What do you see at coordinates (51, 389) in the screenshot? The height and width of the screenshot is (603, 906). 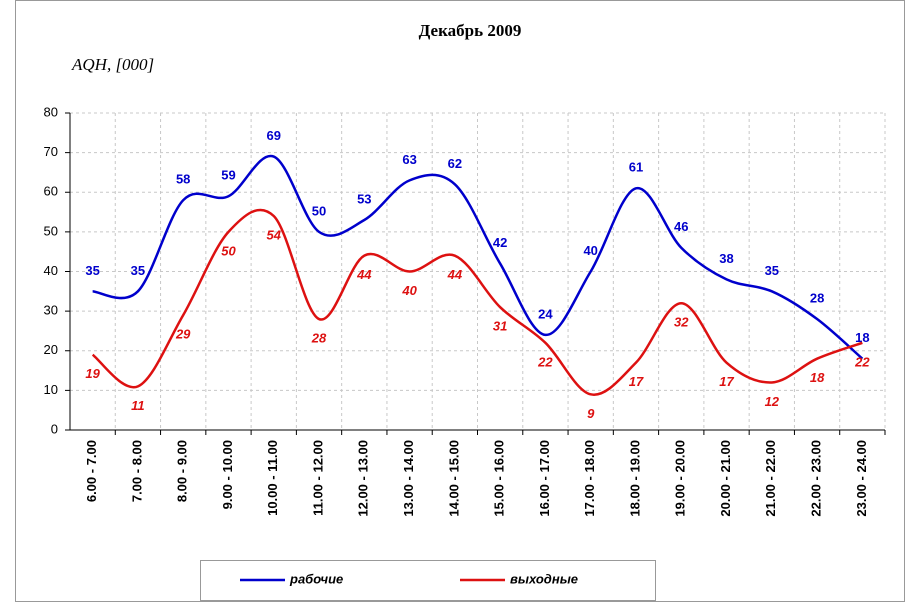 I see `y-tick-label: 10` at bounding box center [51, 389].